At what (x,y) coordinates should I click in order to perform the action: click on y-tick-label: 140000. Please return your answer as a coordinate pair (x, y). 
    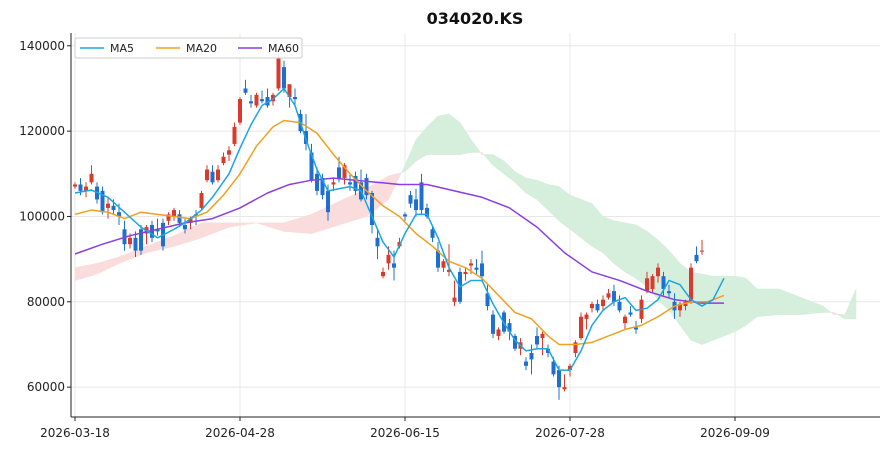
    Looking at the image, I should click on (42, 46).